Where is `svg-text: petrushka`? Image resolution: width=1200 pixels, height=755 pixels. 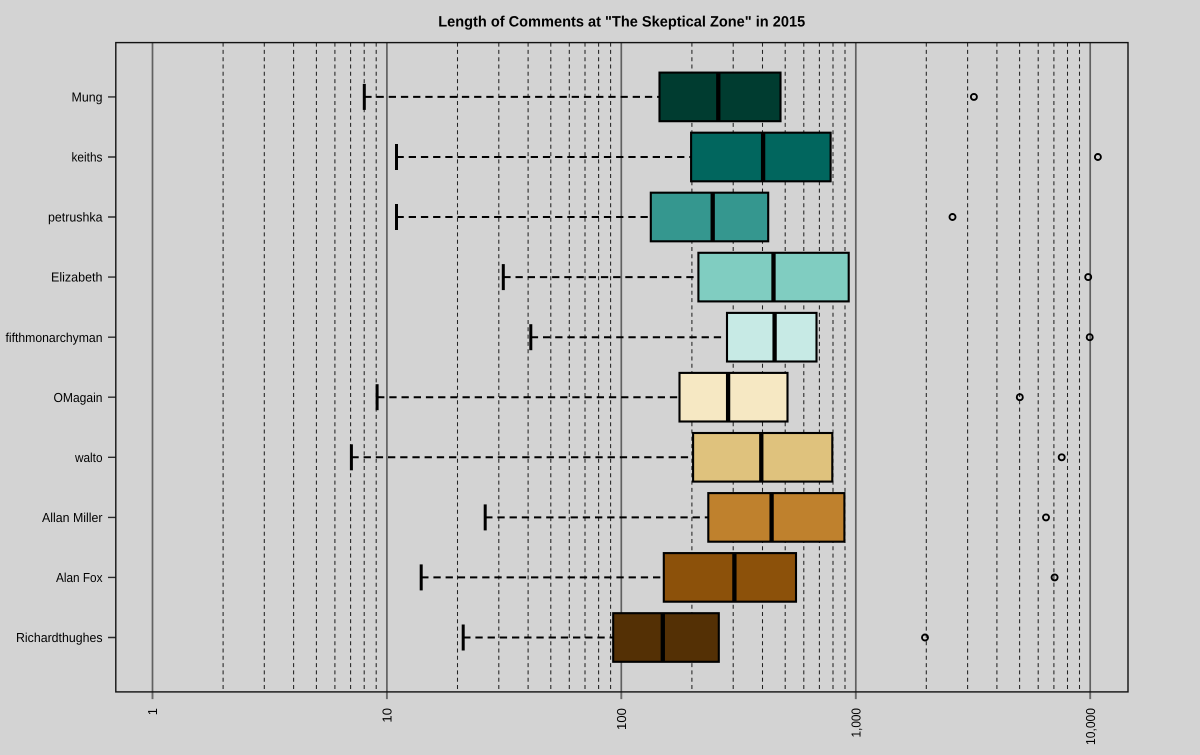 svg-text: petrushka is located at coordinates (75, 217).